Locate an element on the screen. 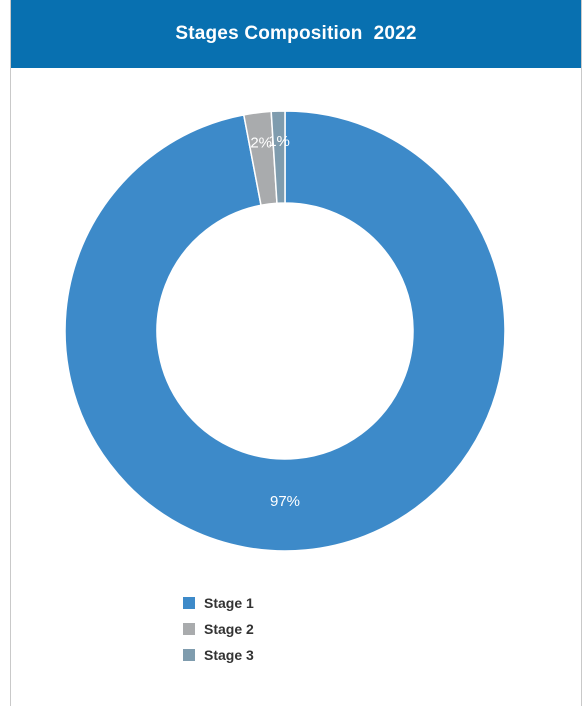 Image resolution: width=588 pixels, height=706 pixels. legend-label: Stage 2 is located at coordinates (229, 629).